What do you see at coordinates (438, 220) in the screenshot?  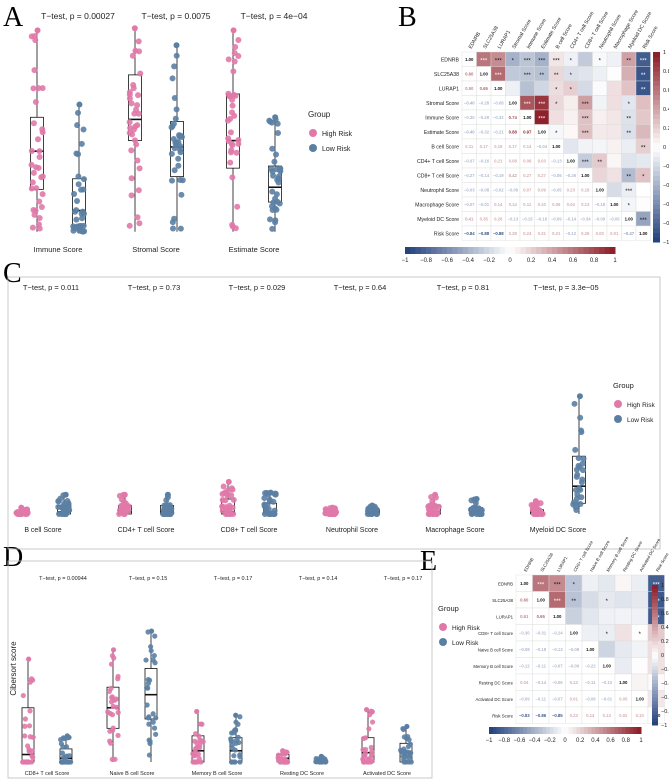 I see `row-label: Myeloid DC Score` at bounding box center [438, 220].